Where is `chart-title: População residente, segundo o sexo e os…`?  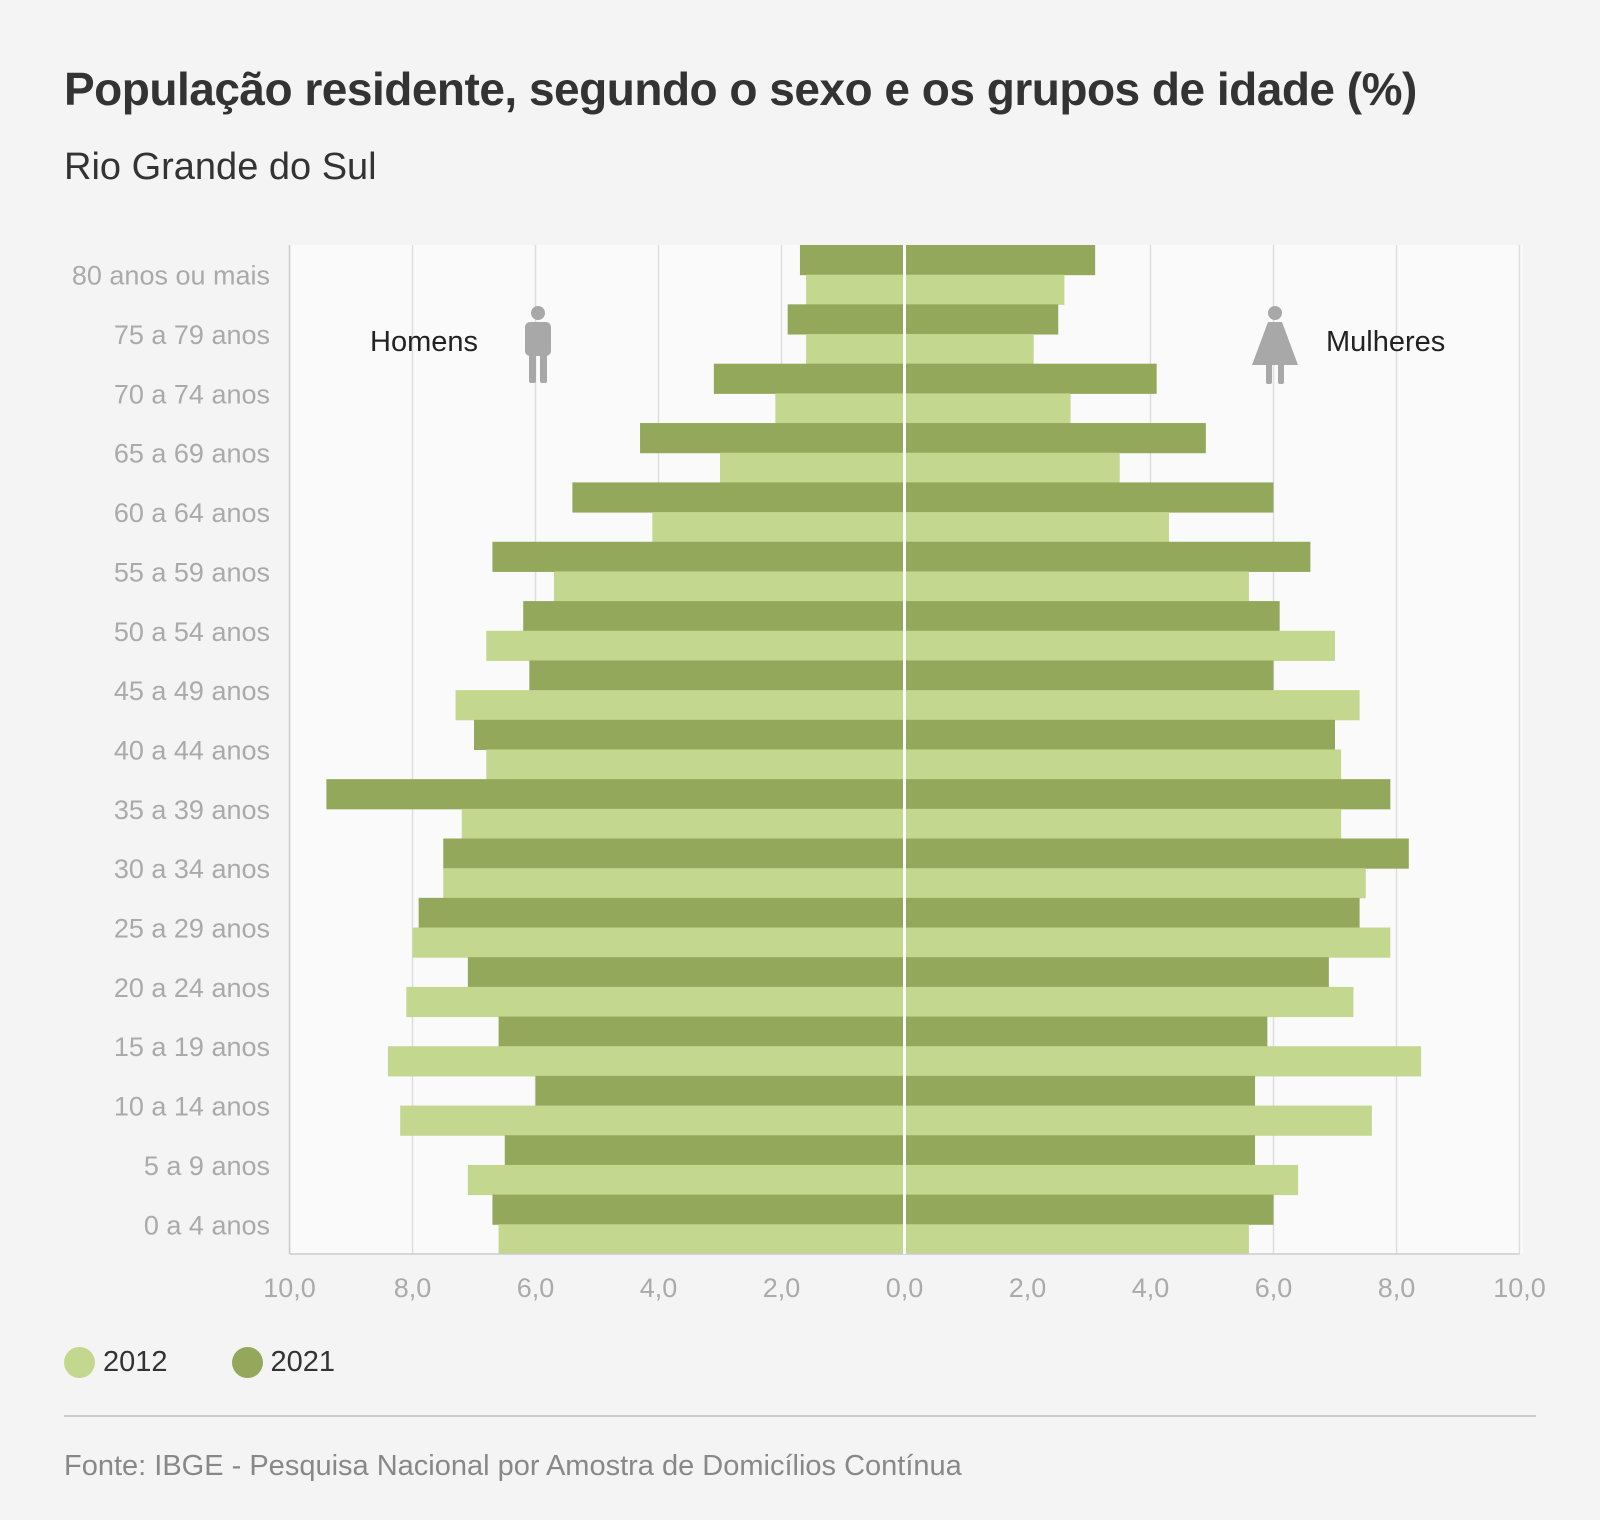 chart-title: População residente, segundo o sexo e os… is located at coordinates (740, 89).